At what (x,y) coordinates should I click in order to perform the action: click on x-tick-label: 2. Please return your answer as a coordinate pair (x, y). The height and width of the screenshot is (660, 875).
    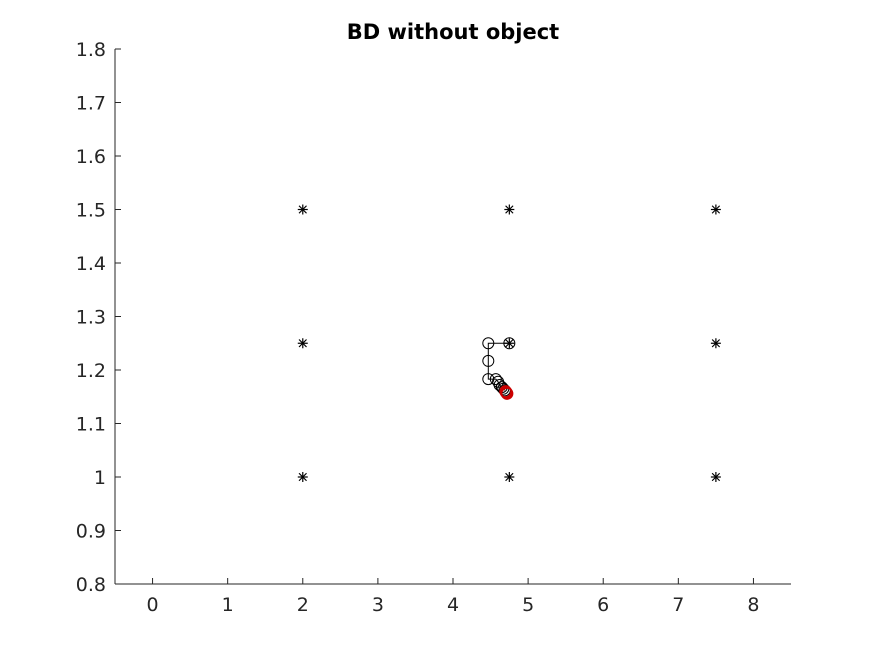
    Looking at the image, I should click on (303, 605).